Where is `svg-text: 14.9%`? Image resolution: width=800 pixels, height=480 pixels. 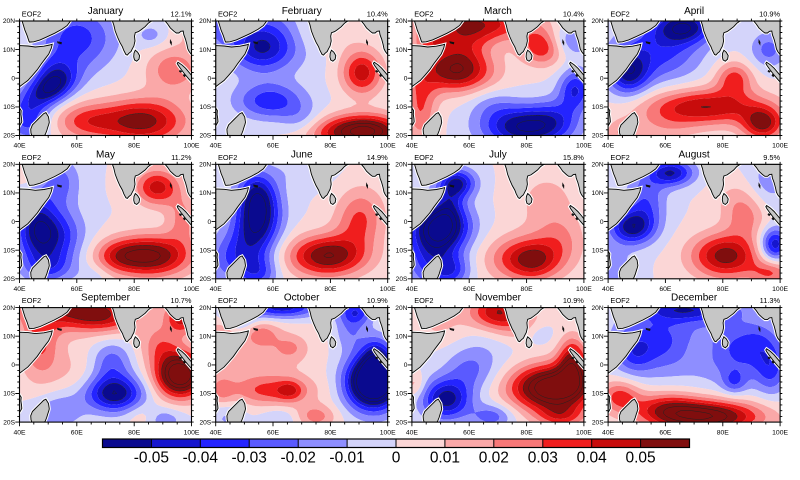
svg-text: 14.9% is located at coordinates (377, 157).